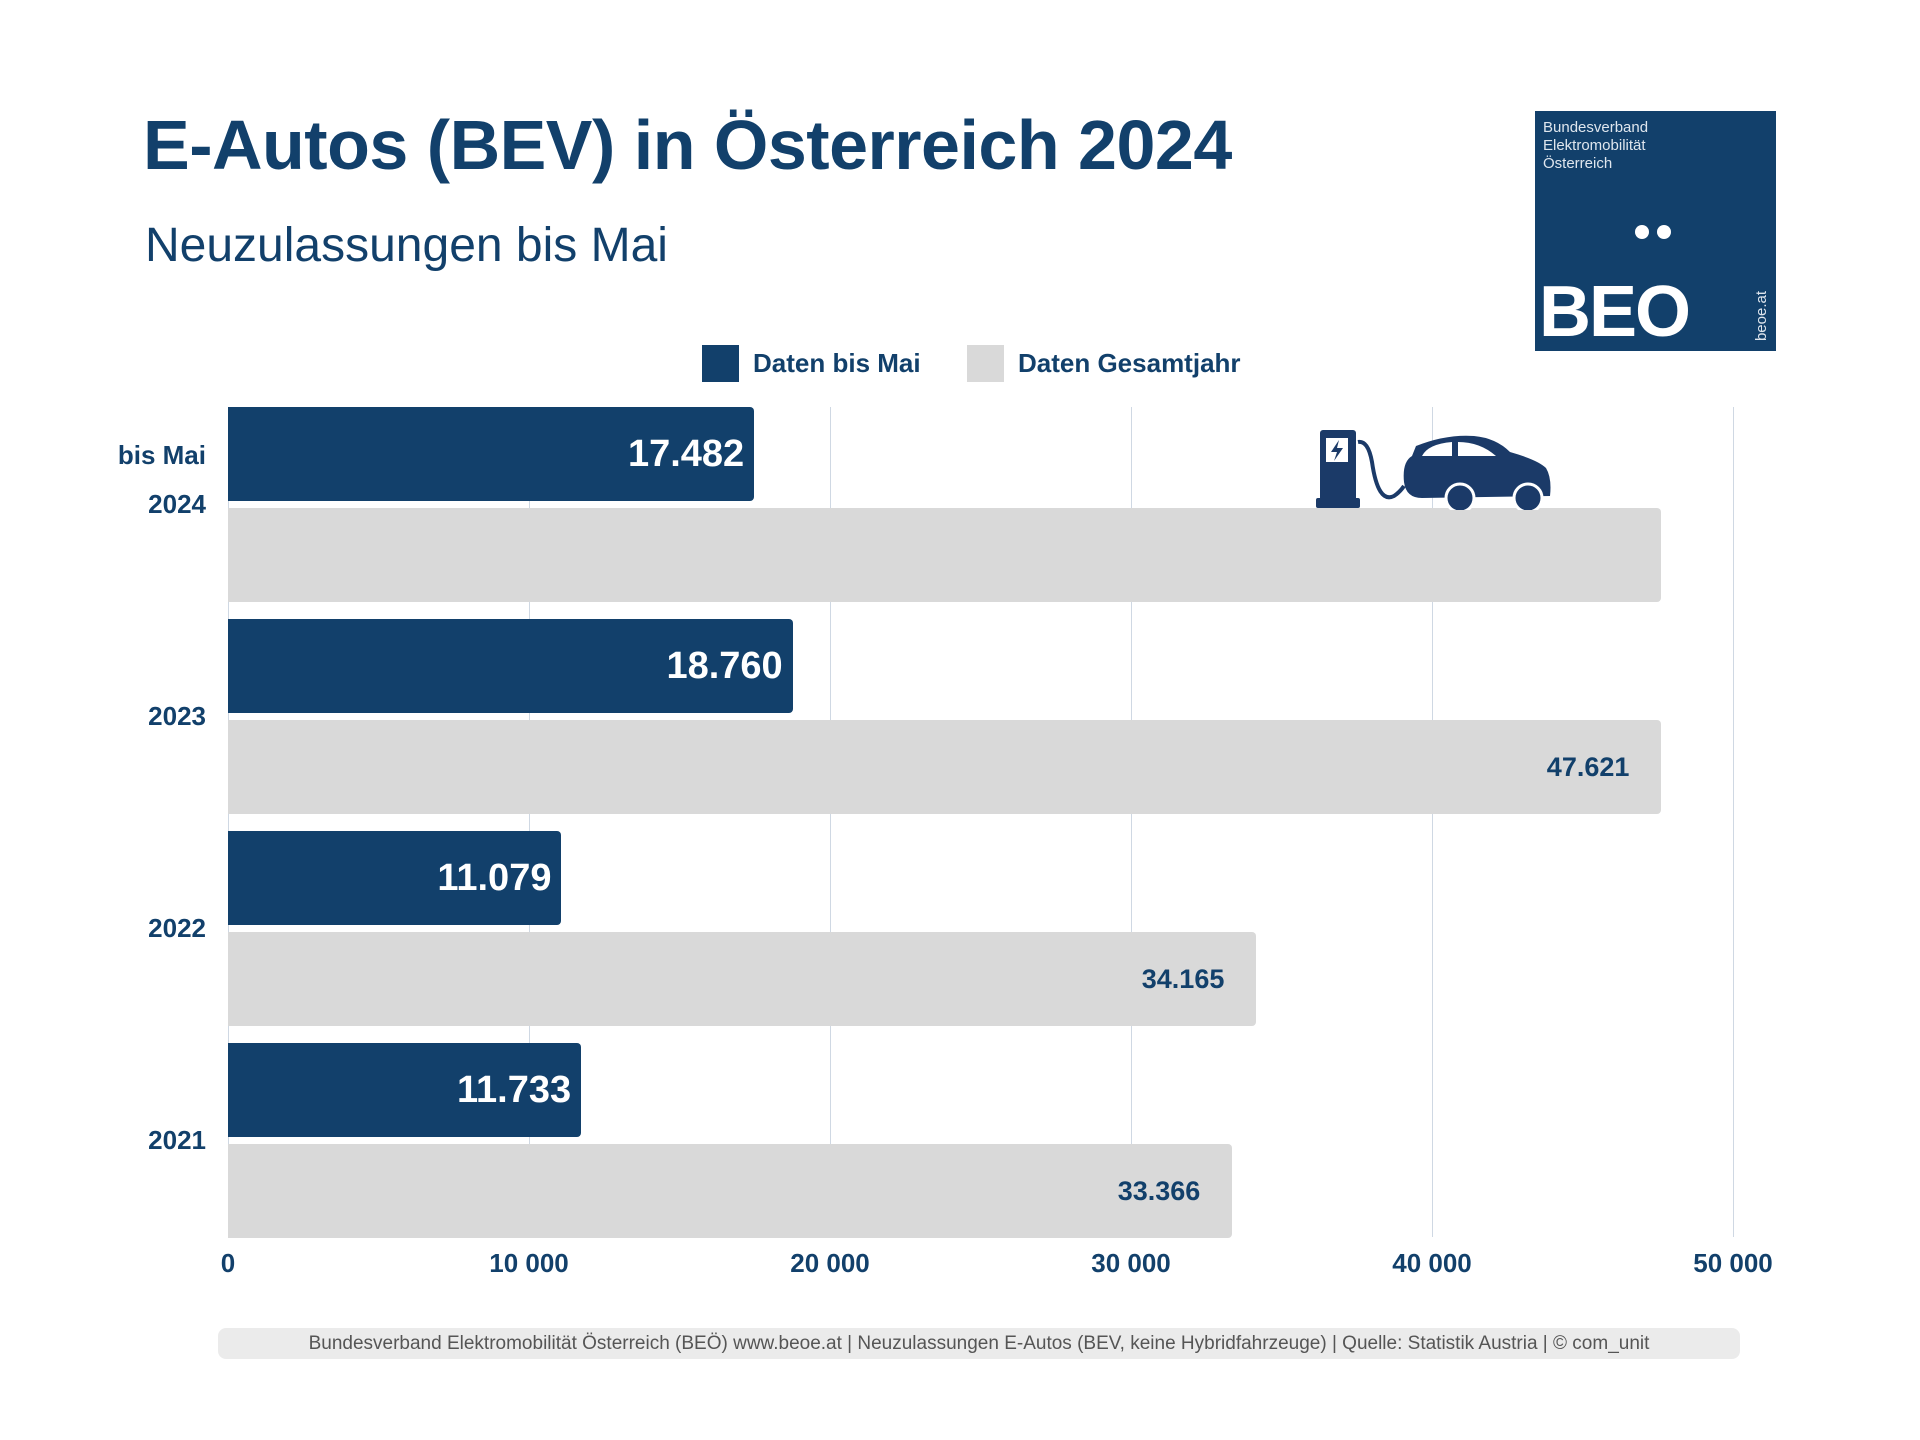 The height and width of the screenshot is (1440, 1920). What do you see at coordinates (945, 555) in the screenshot?
I see `bar-2024-gesamtjahr` at bounding box center [945, 555].